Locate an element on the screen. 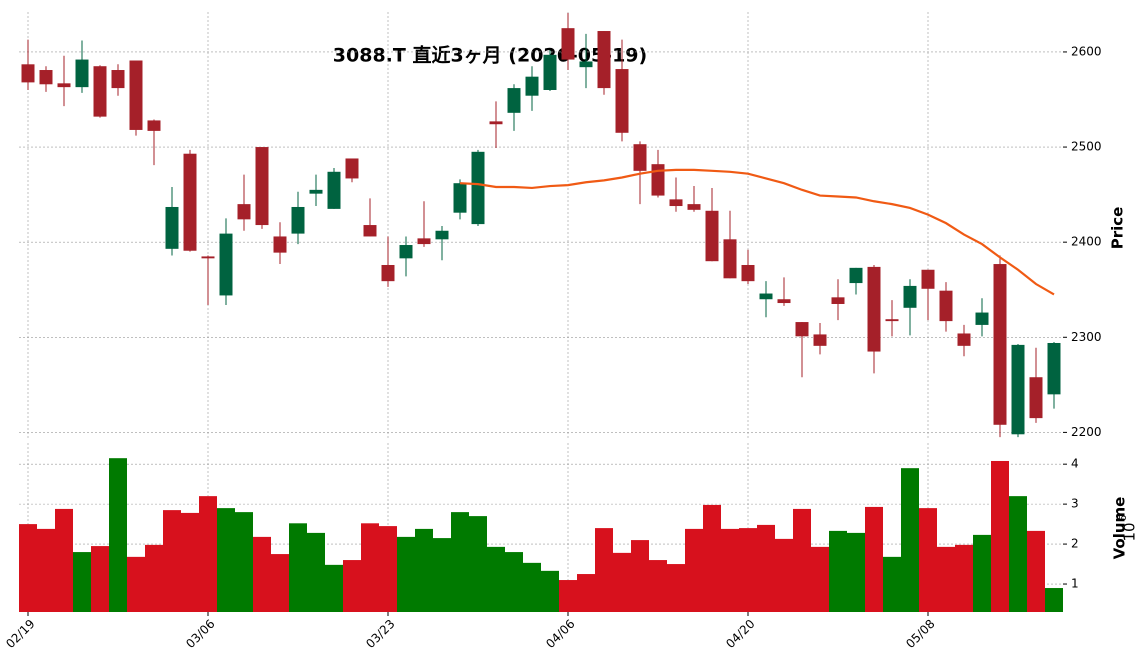 This screenshot has width=1136, height=670. moving-average-line is located at coordinates (757, 232).